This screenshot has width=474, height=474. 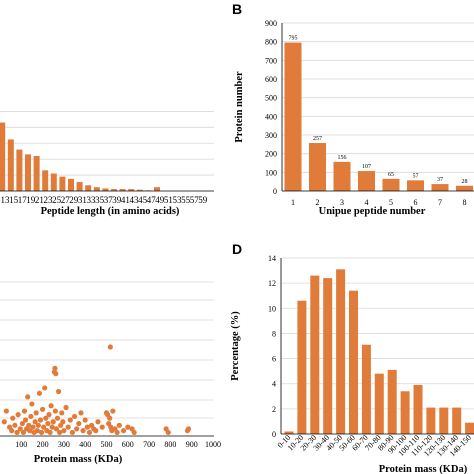 What do you see at coordinates (271, 79) in the screenshot?
I see `panel-b-y-tick: 600` at bounding box center [271, 79].